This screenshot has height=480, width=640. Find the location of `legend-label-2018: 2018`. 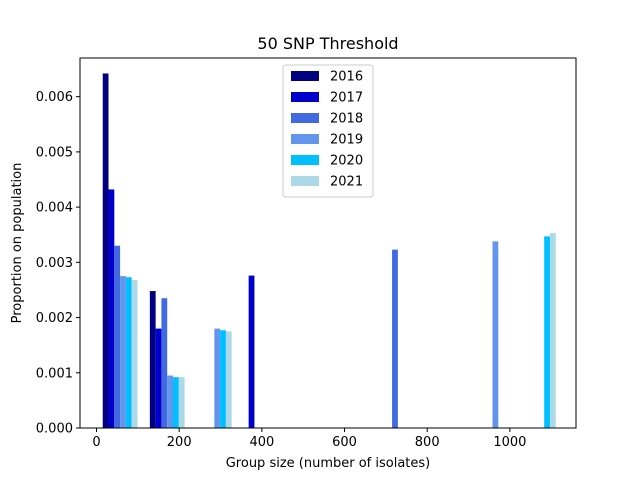

legend-label-2018: 2018 is located at coordinates (346, 119).